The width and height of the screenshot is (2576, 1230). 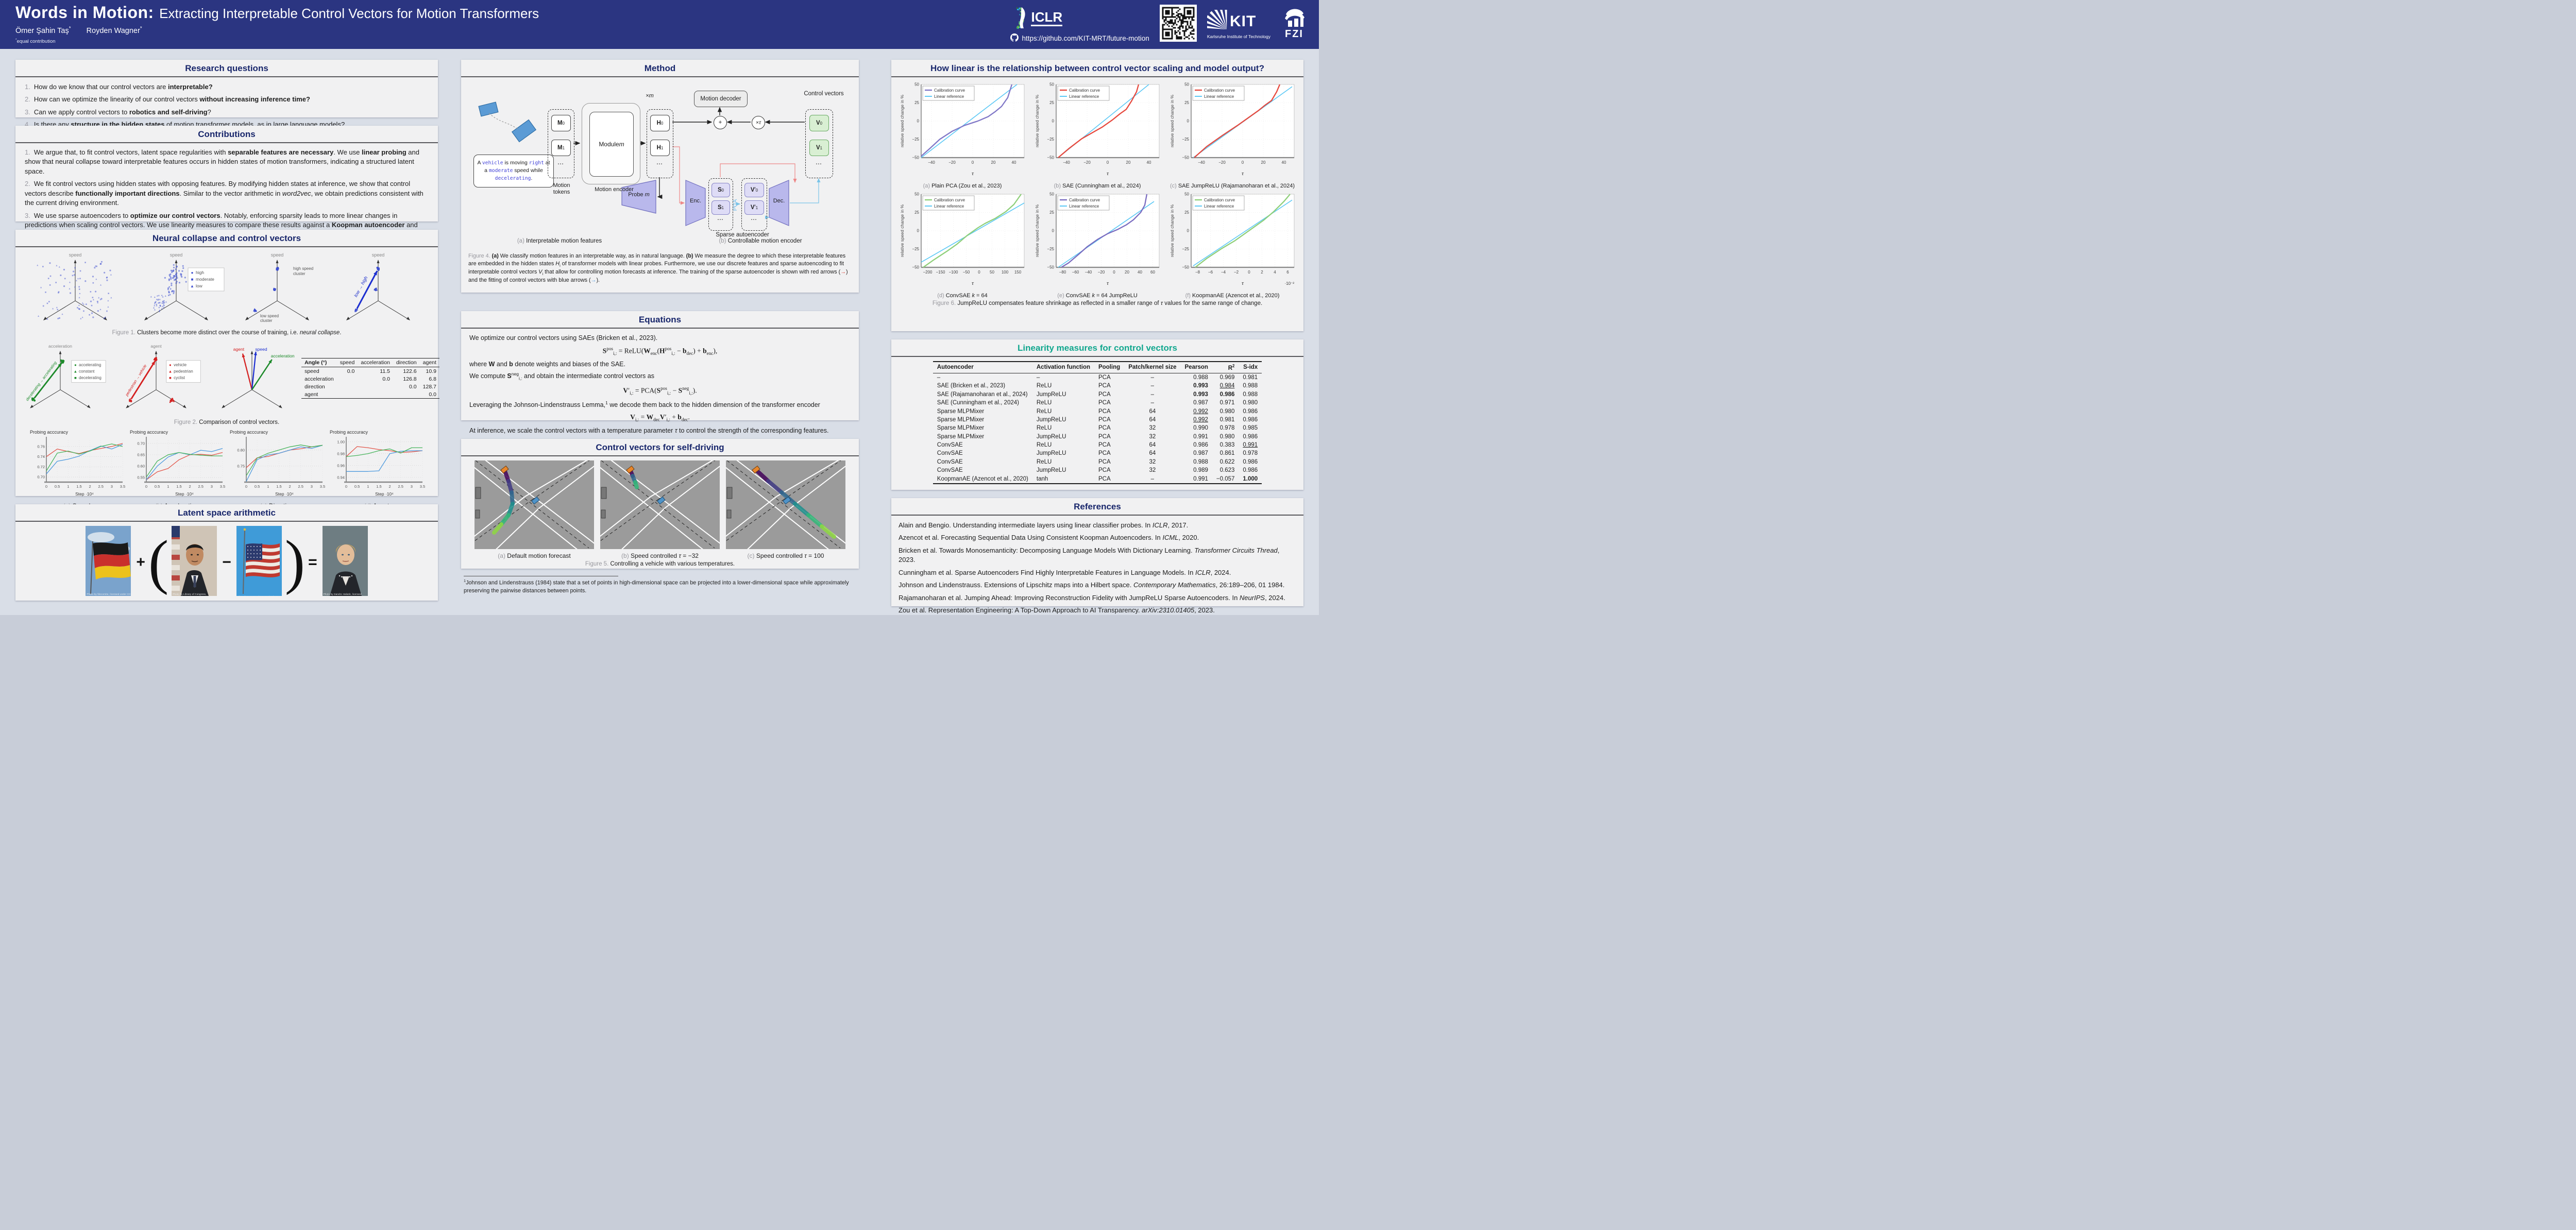 I want to click on svg-text: speed, so click(x=261, y=349).